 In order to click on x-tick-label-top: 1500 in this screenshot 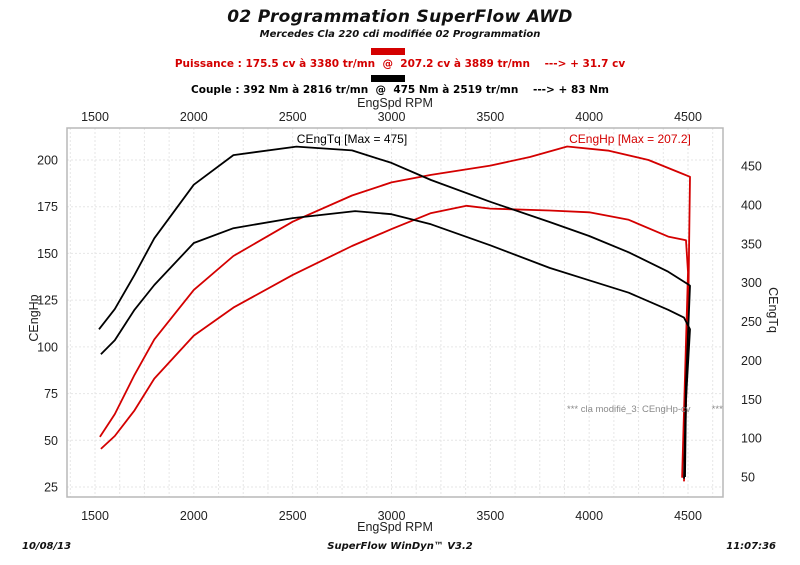, I will do `click(95, 117)`.